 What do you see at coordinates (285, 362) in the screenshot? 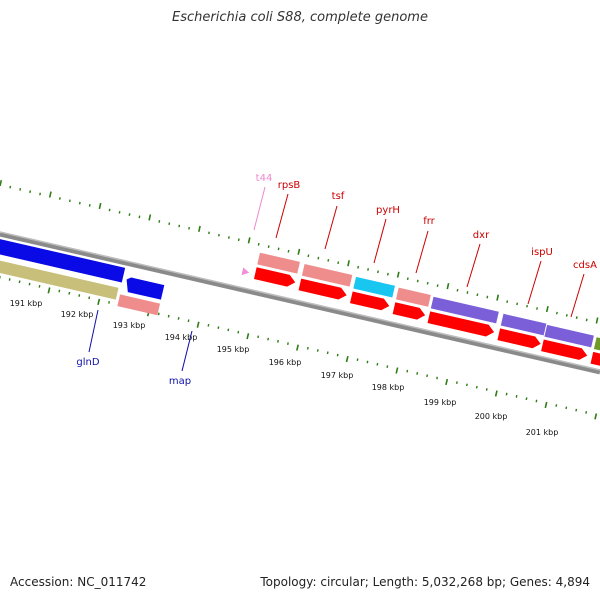
I see `scale-label: 196 kbp` at bounding box center [285, 362].